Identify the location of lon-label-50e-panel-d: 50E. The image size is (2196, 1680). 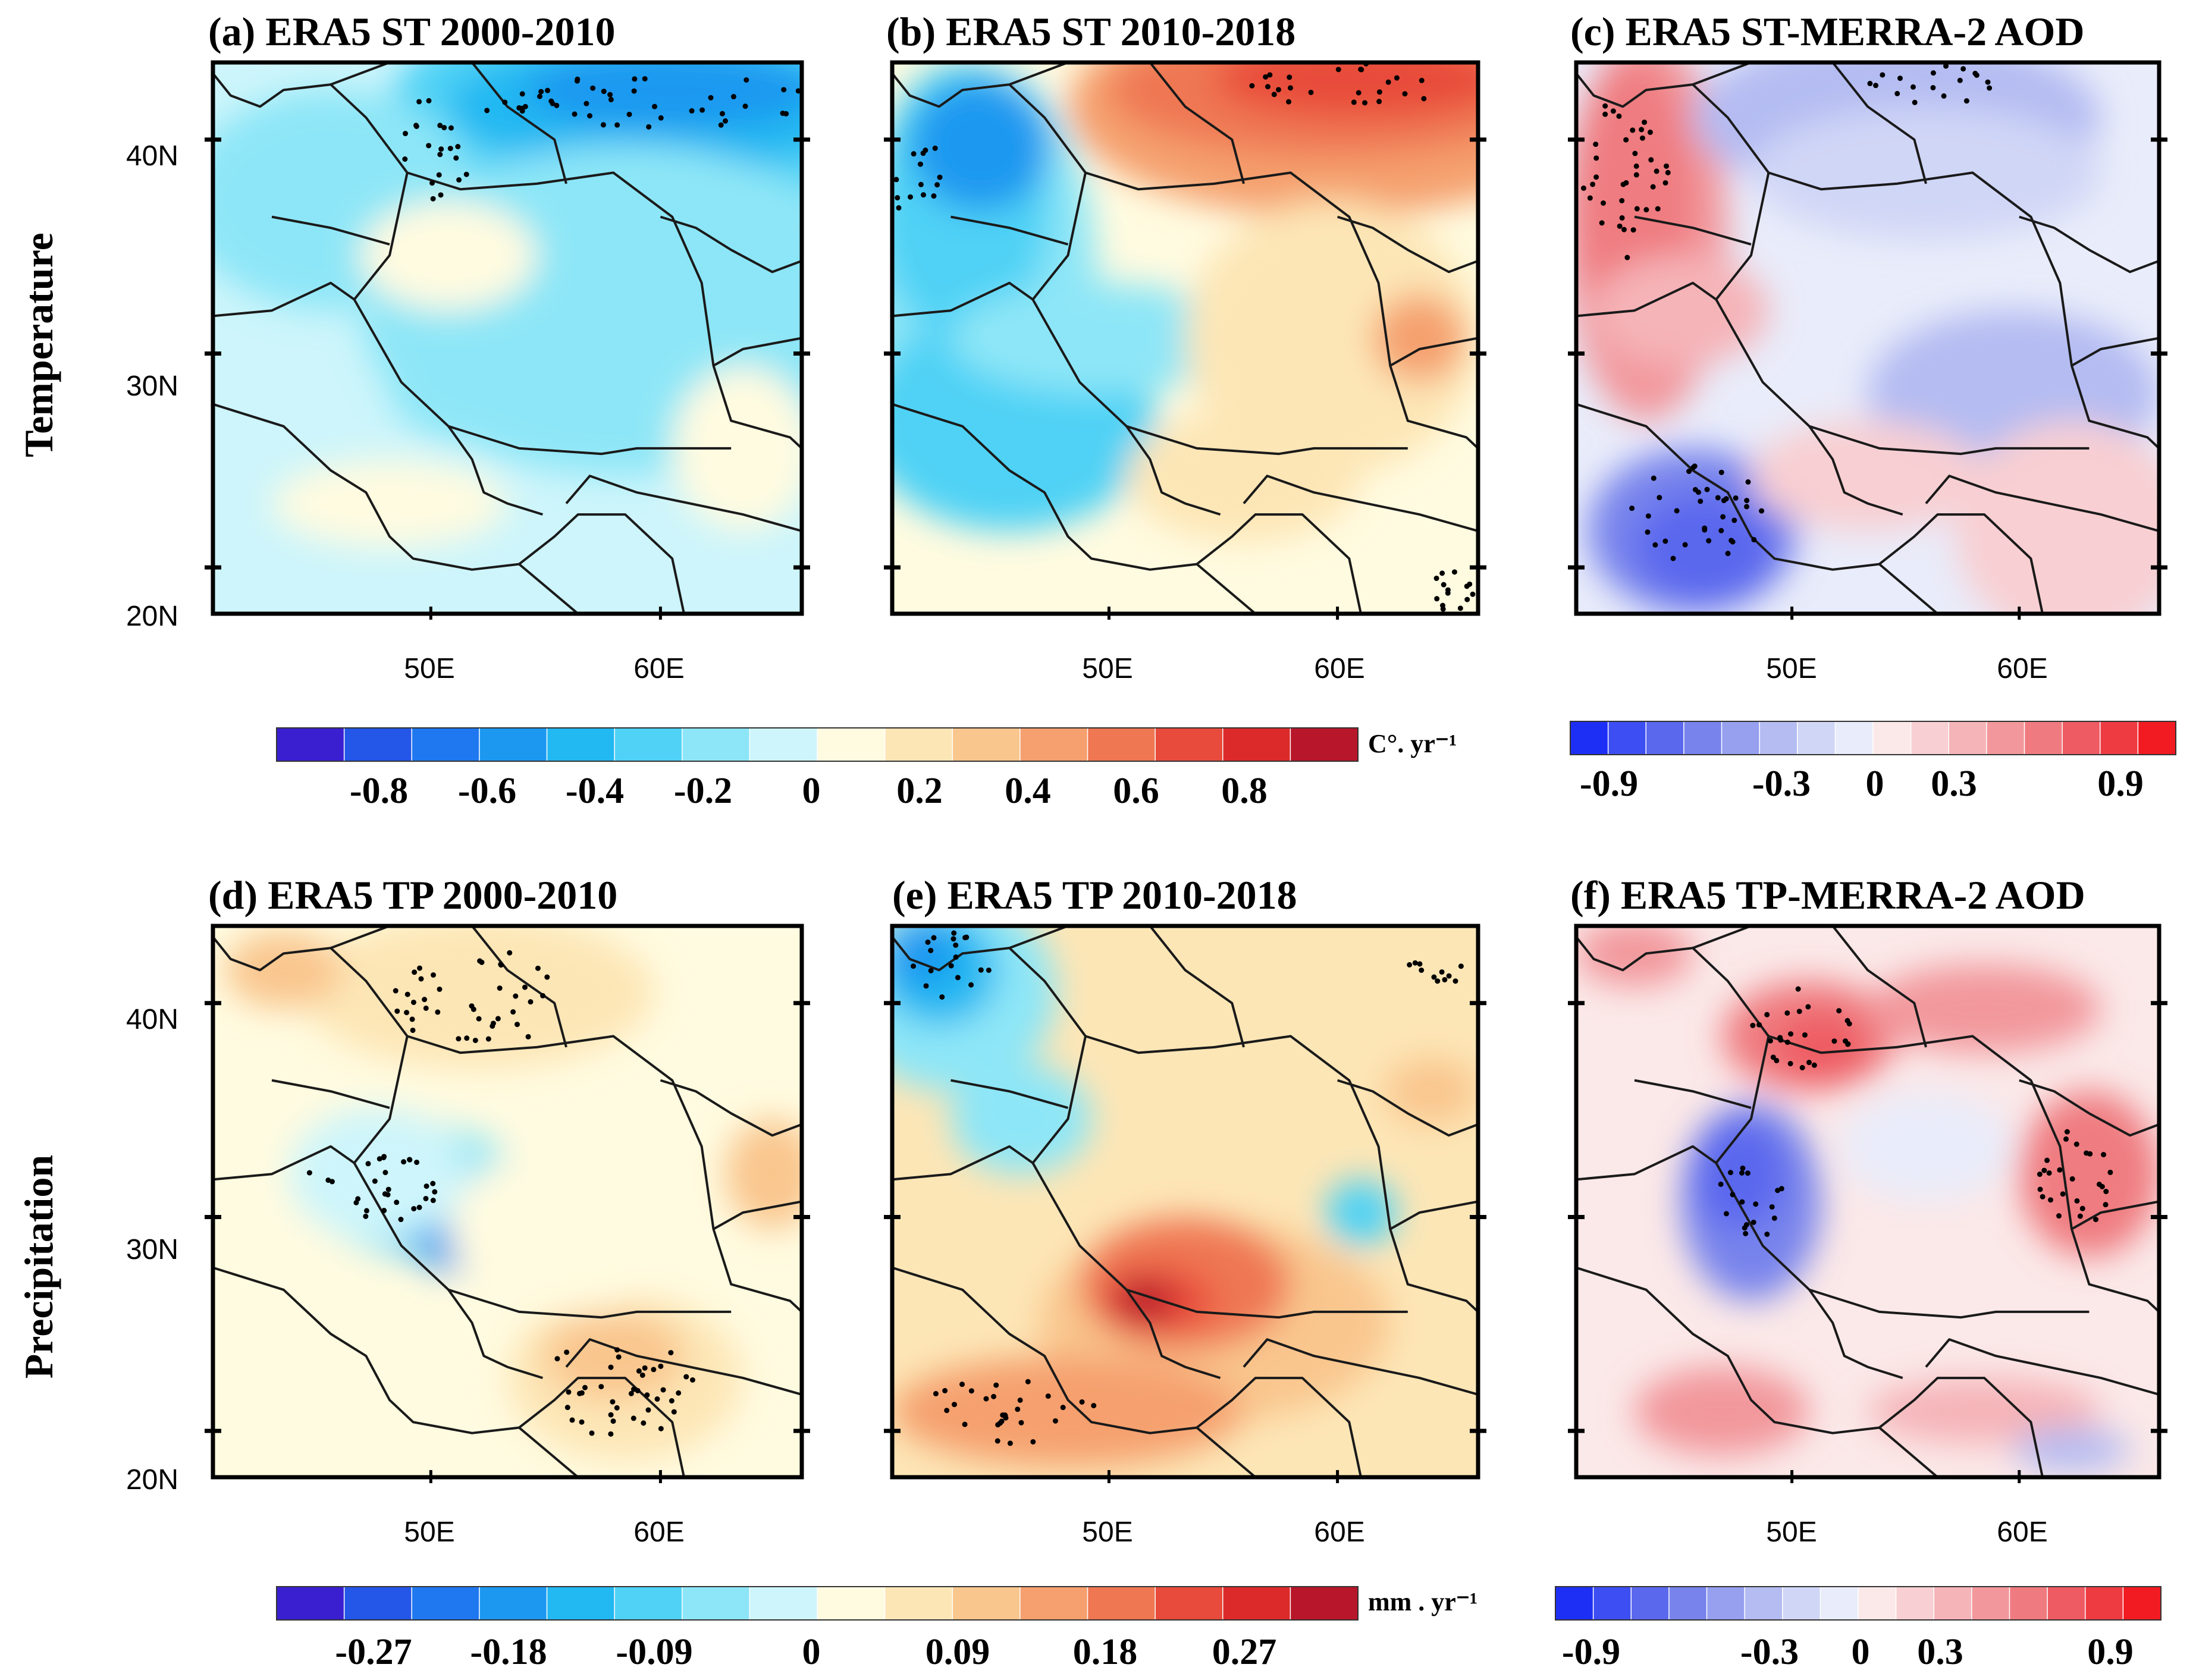
(429, 1532).